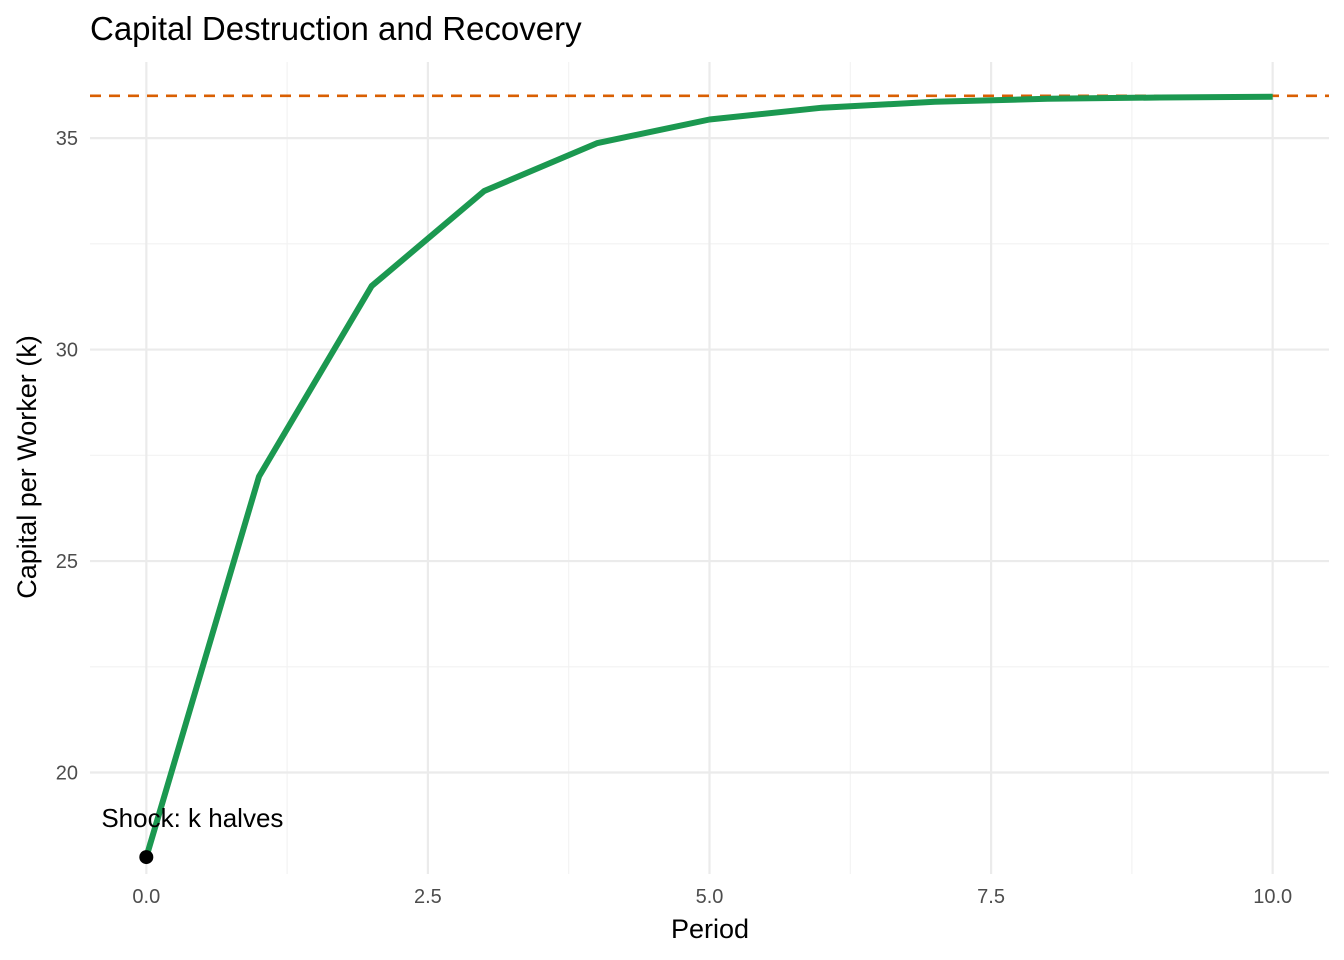  Describe the element at coordinates (1272, 897) in the screenshot. I see `x-tick-label: 10.0` at that location.